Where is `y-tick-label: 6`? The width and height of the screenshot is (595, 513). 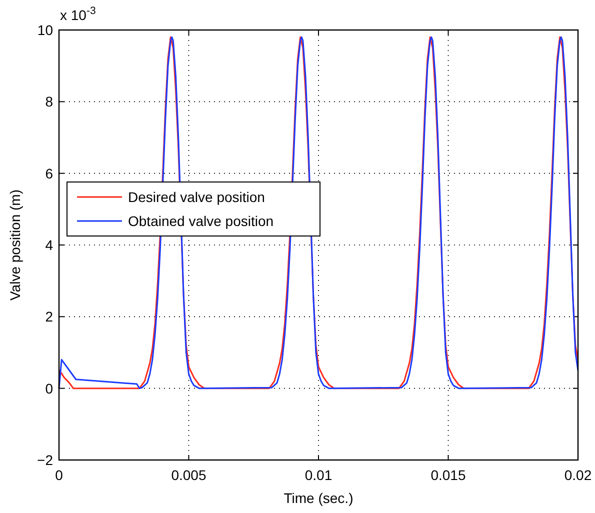 y-tick-label: 6 is located at coordinates (49, 173).